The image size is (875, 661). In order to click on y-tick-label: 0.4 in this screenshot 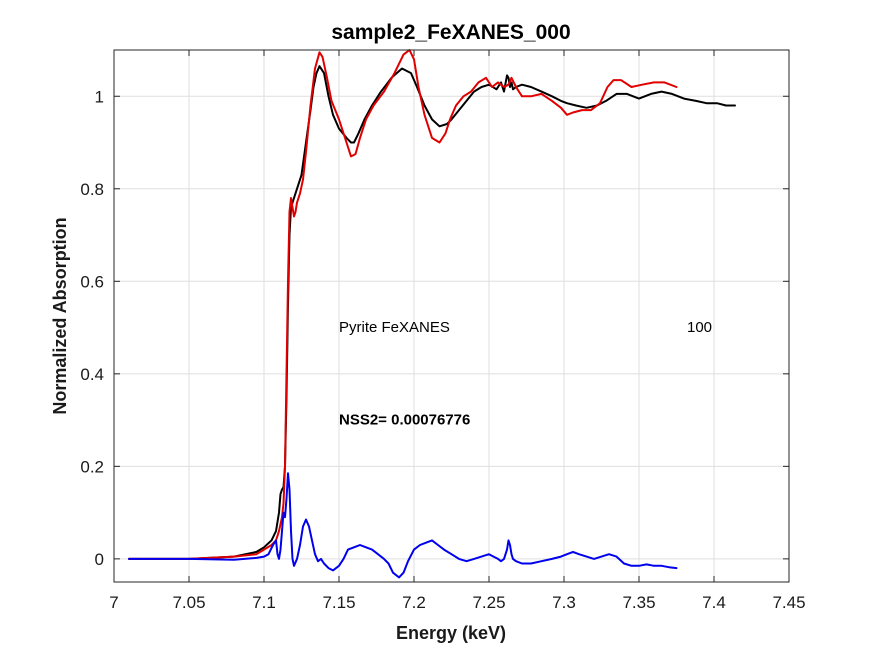, I will do `click(92, 374)`.